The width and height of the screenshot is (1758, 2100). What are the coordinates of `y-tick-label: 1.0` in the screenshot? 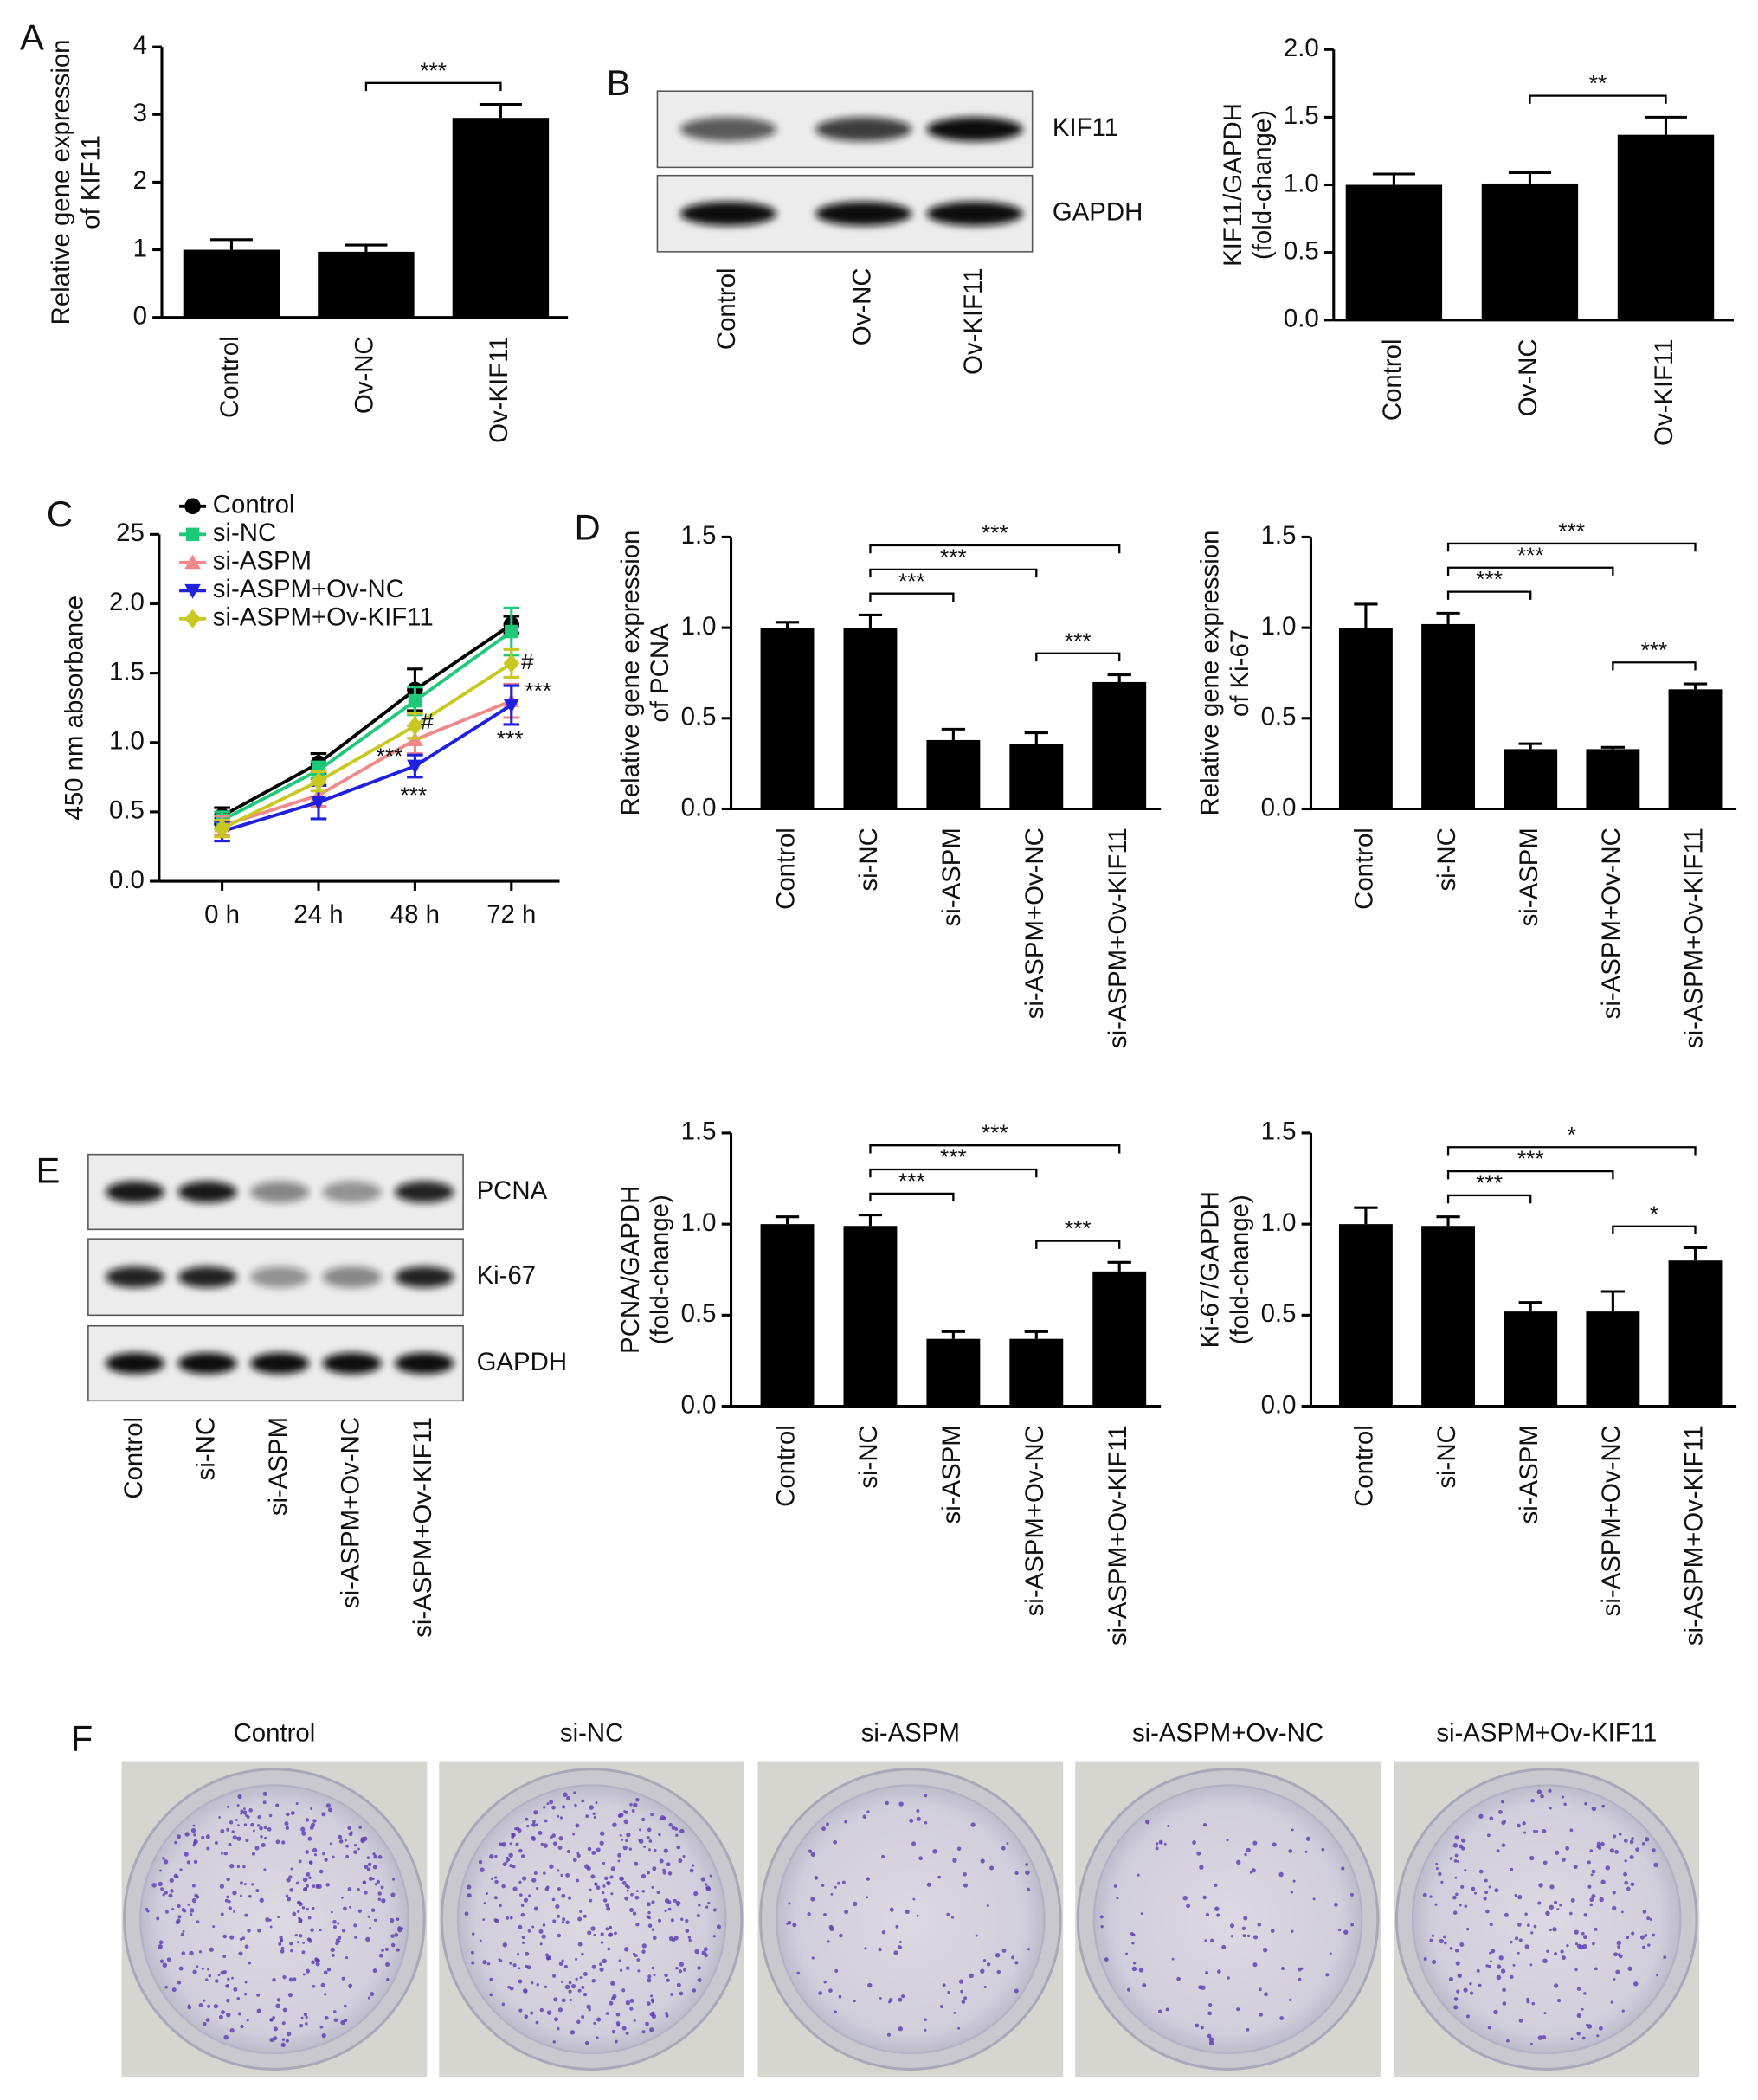 It's located at (1301, 183).